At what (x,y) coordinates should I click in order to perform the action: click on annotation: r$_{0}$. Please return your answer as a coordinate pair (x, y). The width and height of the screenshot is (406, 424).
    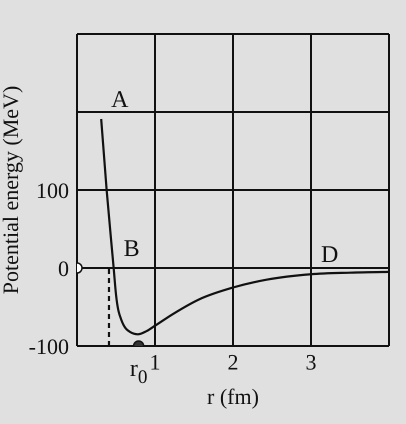
    Looking at the image, I should click on (139, 372).